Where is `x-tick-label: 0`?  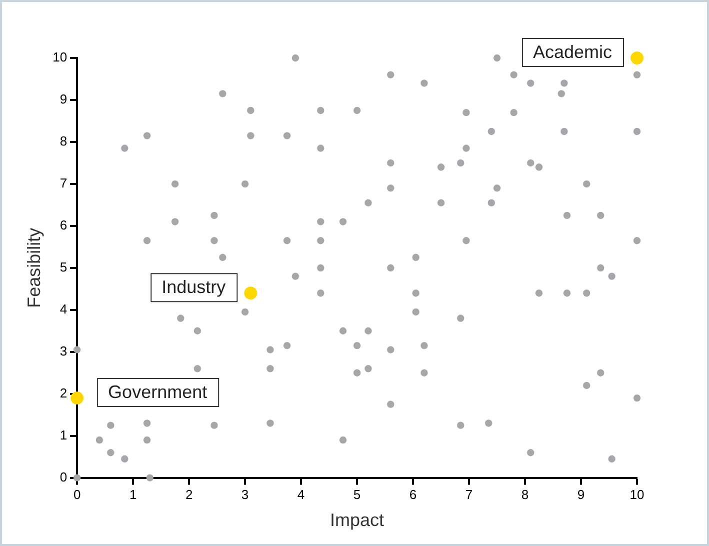 x-tick-label: 0 is located at coordinates (77, 494).